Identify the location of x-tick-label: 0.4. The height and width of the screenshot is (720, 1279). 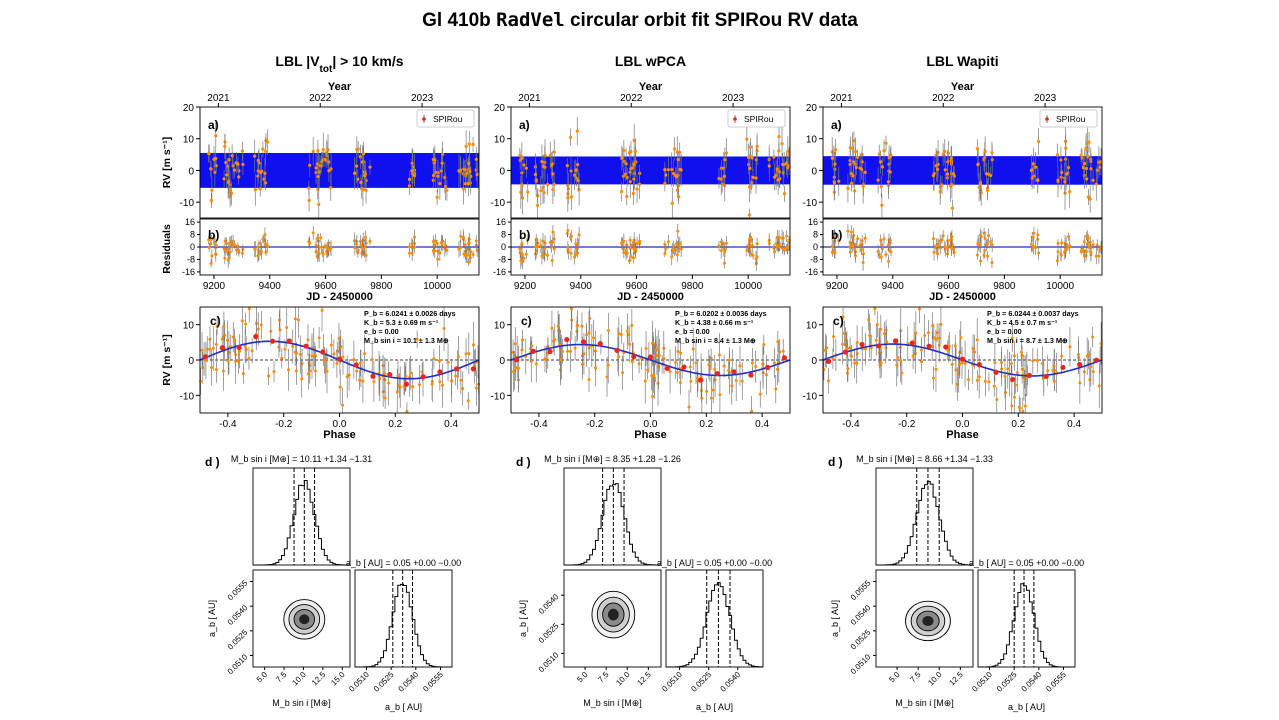
(762, 424).